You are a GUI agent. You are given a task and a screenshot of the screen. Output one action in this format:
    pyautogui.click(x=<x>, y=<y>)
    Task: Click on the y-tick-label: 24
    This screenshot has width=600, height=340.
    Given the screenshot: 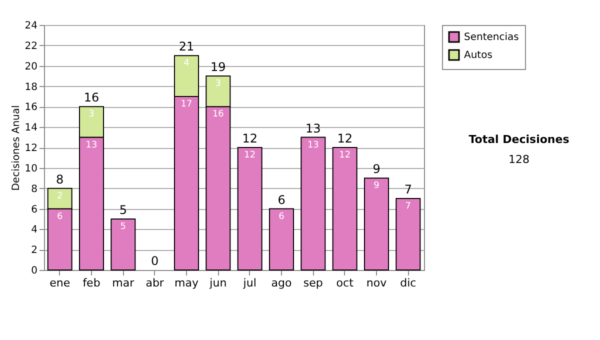 What is the action you would take?
    pyautogui.click(x=31, y=26)
    